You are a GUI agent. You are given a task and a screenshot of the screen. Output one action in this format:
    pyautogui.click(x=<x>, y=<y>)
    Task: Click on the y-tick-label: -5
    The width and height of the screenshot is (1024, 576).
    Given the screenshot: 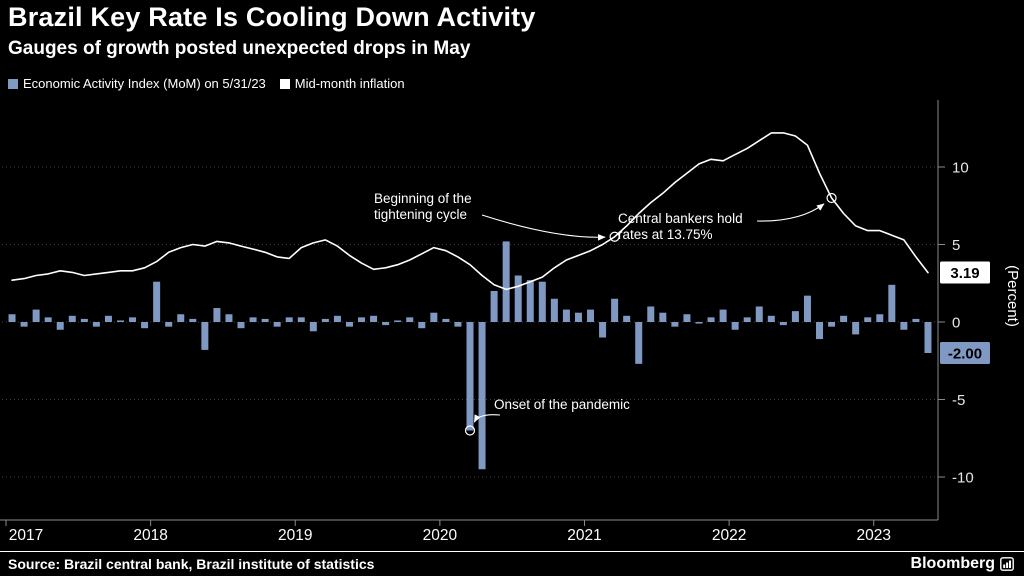 What is the action you would take?
    pyautogui.click(x=958, y=400)
    